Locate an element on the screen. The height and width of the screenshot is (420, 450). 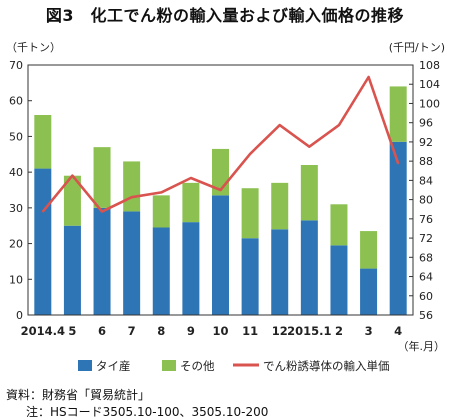
x-tick-label-5: 9 is located at coordinates (191, 331).